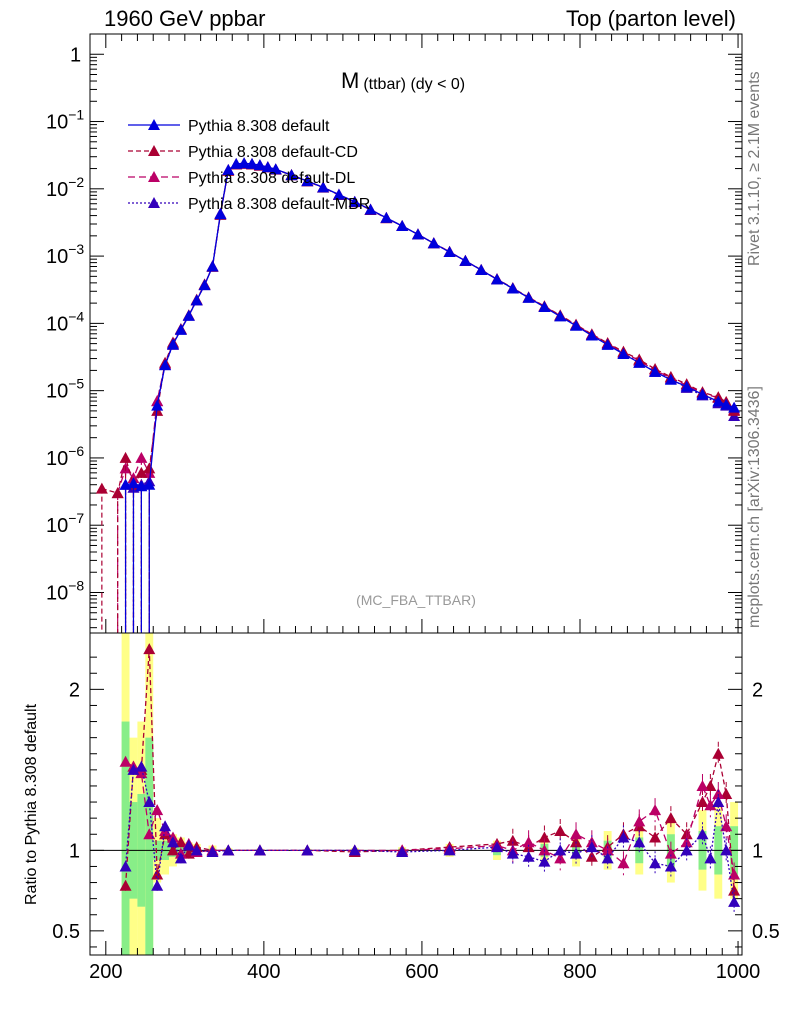 The image size is (786, 1024). Describe the element at coordinates (65, 321) in the screenshot. I see `y-tick-label: 10⁻⁴` at that location.